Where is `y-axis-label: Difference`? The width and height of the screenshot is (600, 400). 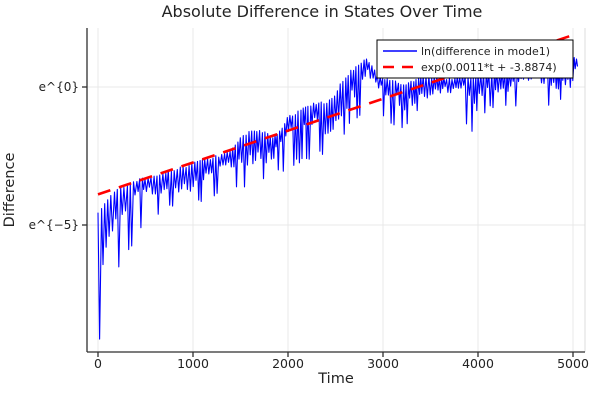 y-axis-label: Difference is located at coordinates (10, 190).